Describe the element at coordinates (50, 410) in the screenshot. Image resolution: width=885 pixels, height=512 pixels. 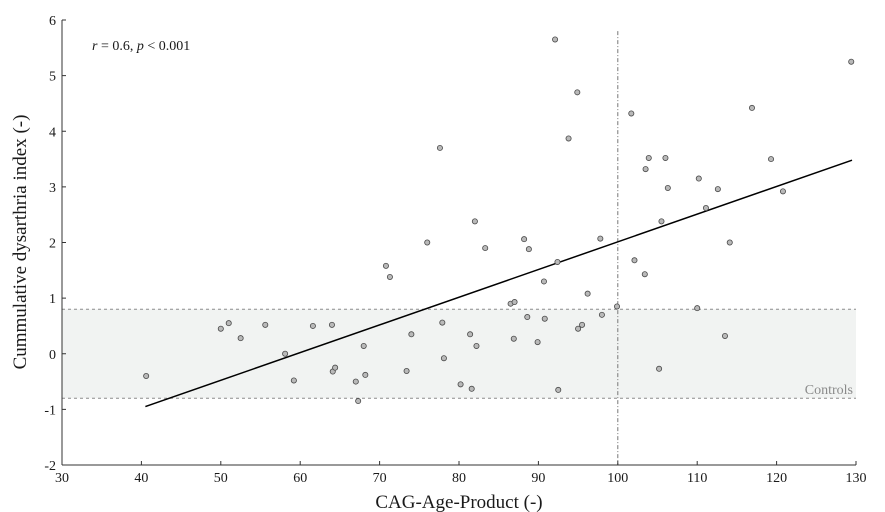
I see `y-tick-label: -1` at that location.